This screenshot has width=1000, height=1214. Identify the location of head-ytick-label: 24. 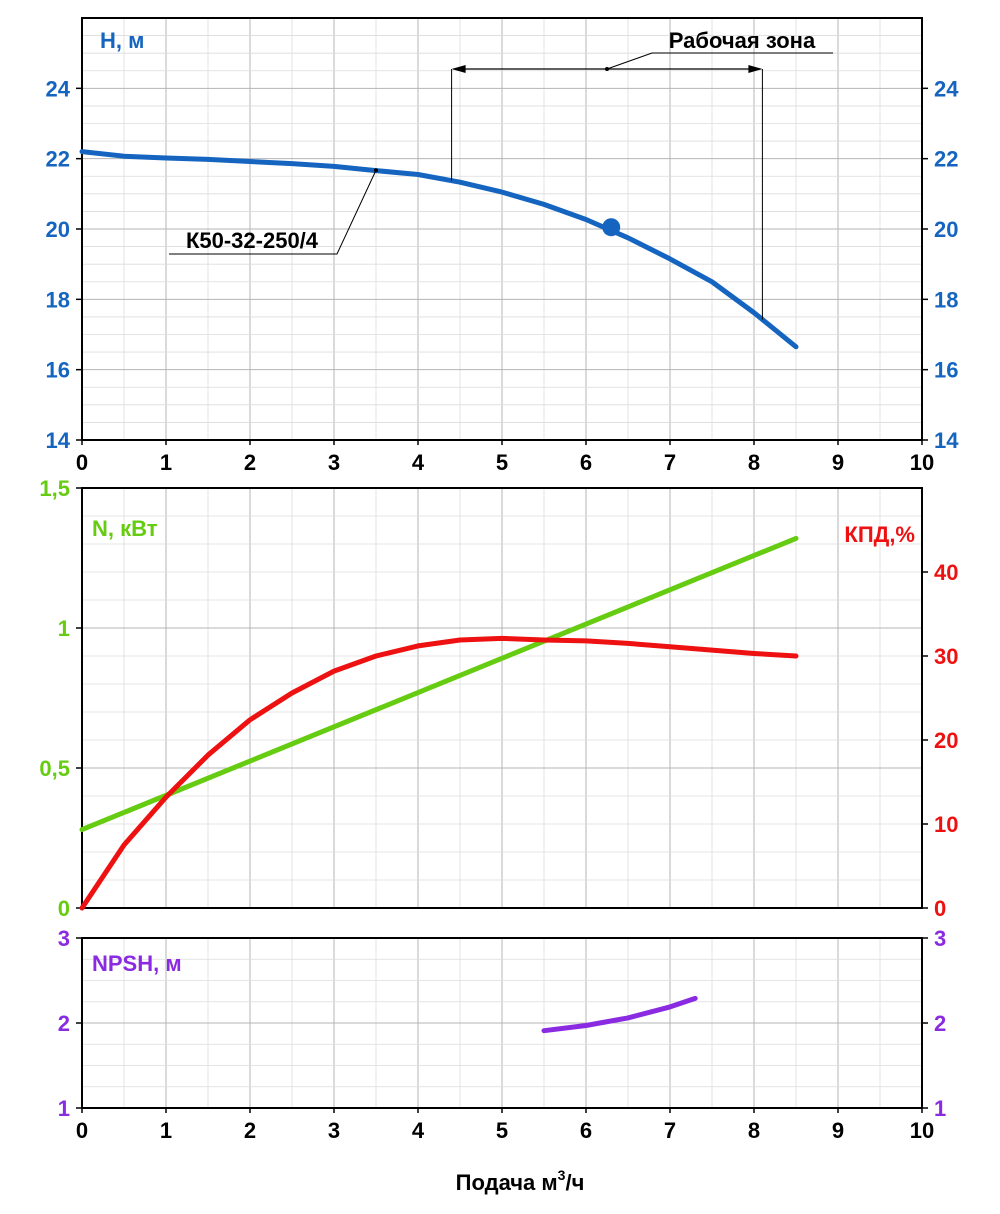
(58, 88).